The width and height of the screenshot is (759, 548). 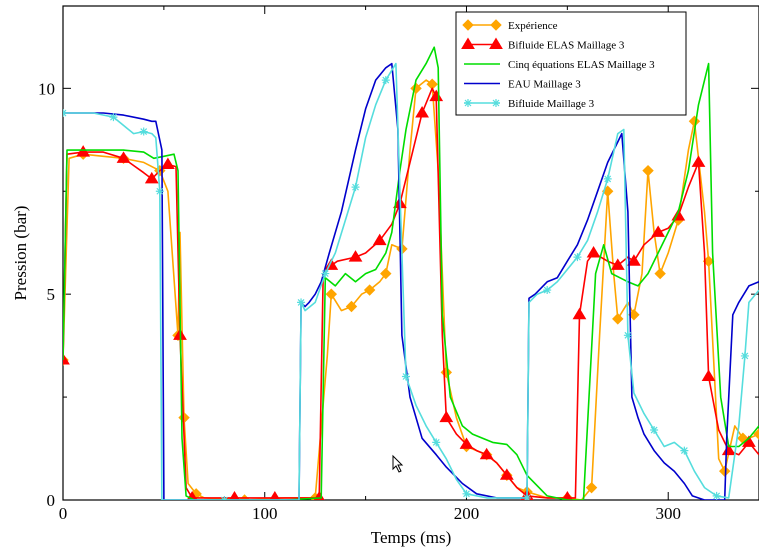 What do you see at coordinates (467, 513) in the screenshot?
I see `x-tick-label: 200` at bounding box center [467, 513].